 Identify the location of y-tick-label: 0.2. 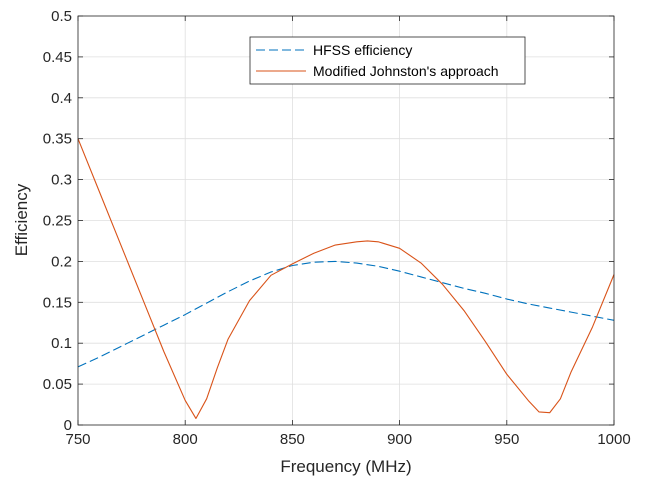
(61, 261).